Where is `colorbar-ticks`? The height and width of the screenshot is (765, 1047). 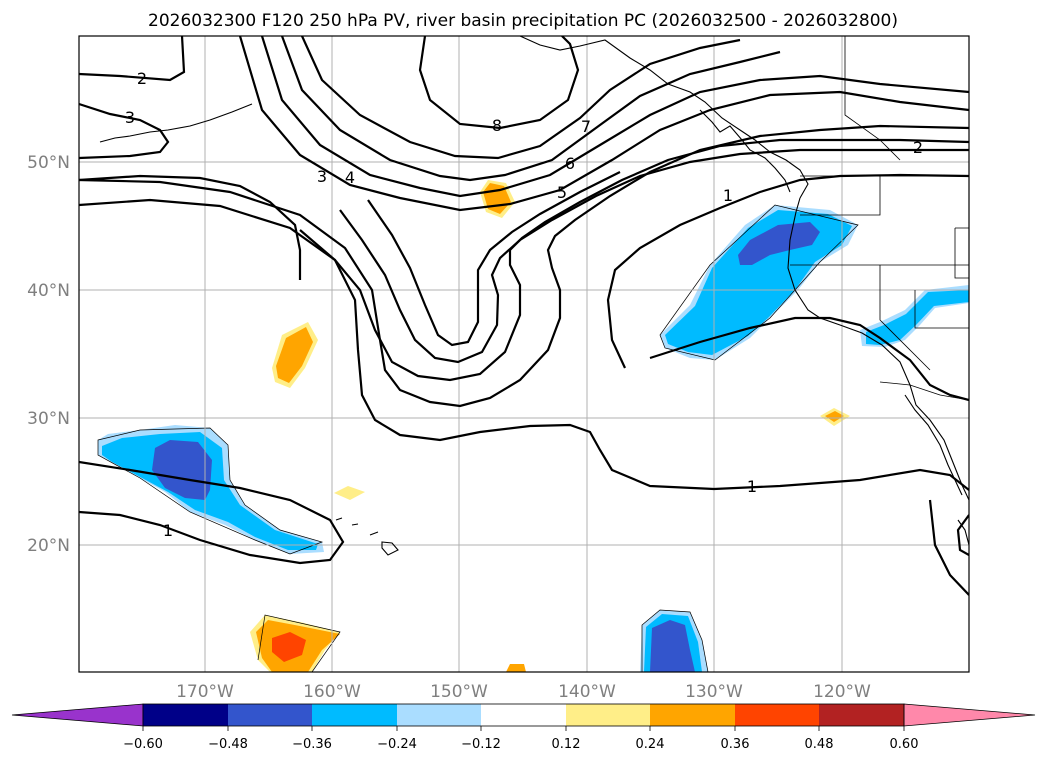 colorbar-ticks is located at coordinates (523, 728).